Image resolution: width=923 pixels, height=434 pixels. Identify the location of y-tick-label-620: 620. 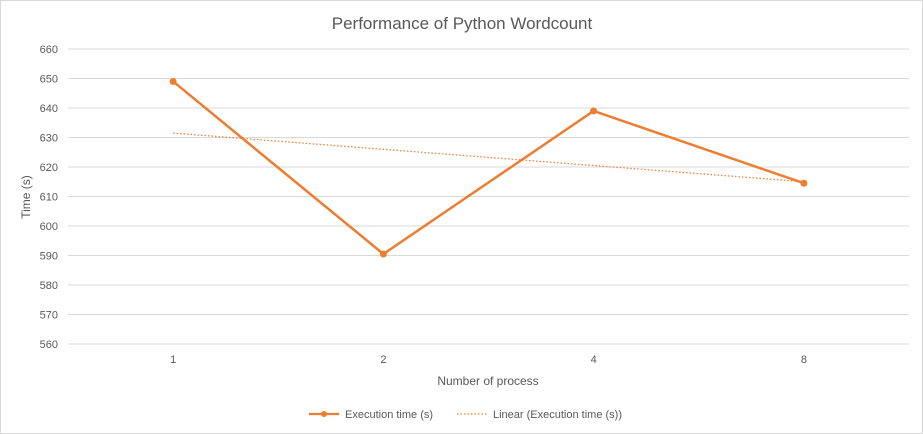
(49, 168).